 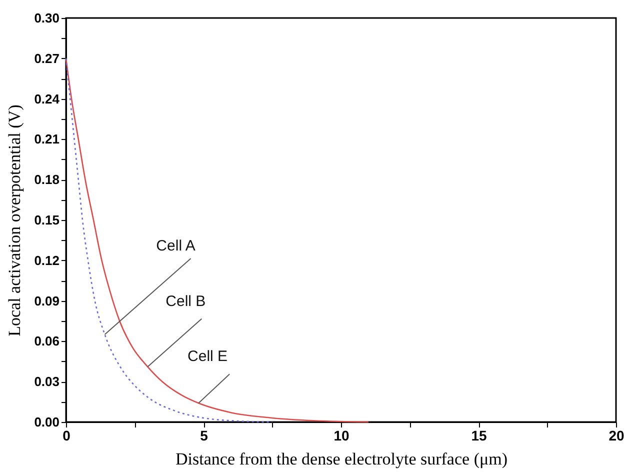 I want to click on x-axis-title: Distance from the dense electrolyte surface (μm), so click(x=342, y=459).